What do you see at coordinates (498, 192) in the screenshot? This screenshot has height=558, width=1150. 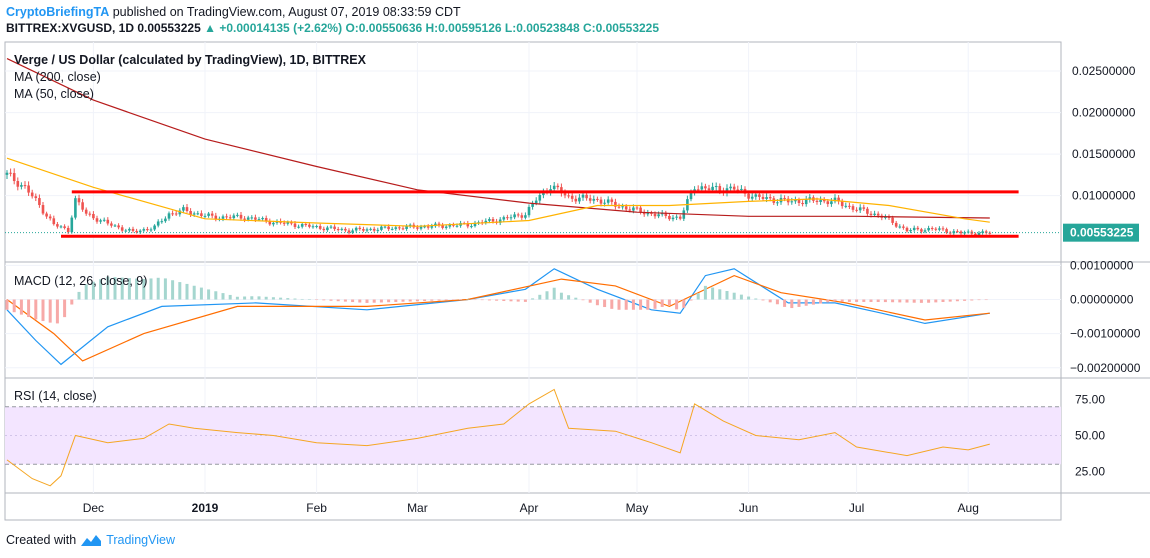 I see `ma50-line` at bounding box center [498, 192].